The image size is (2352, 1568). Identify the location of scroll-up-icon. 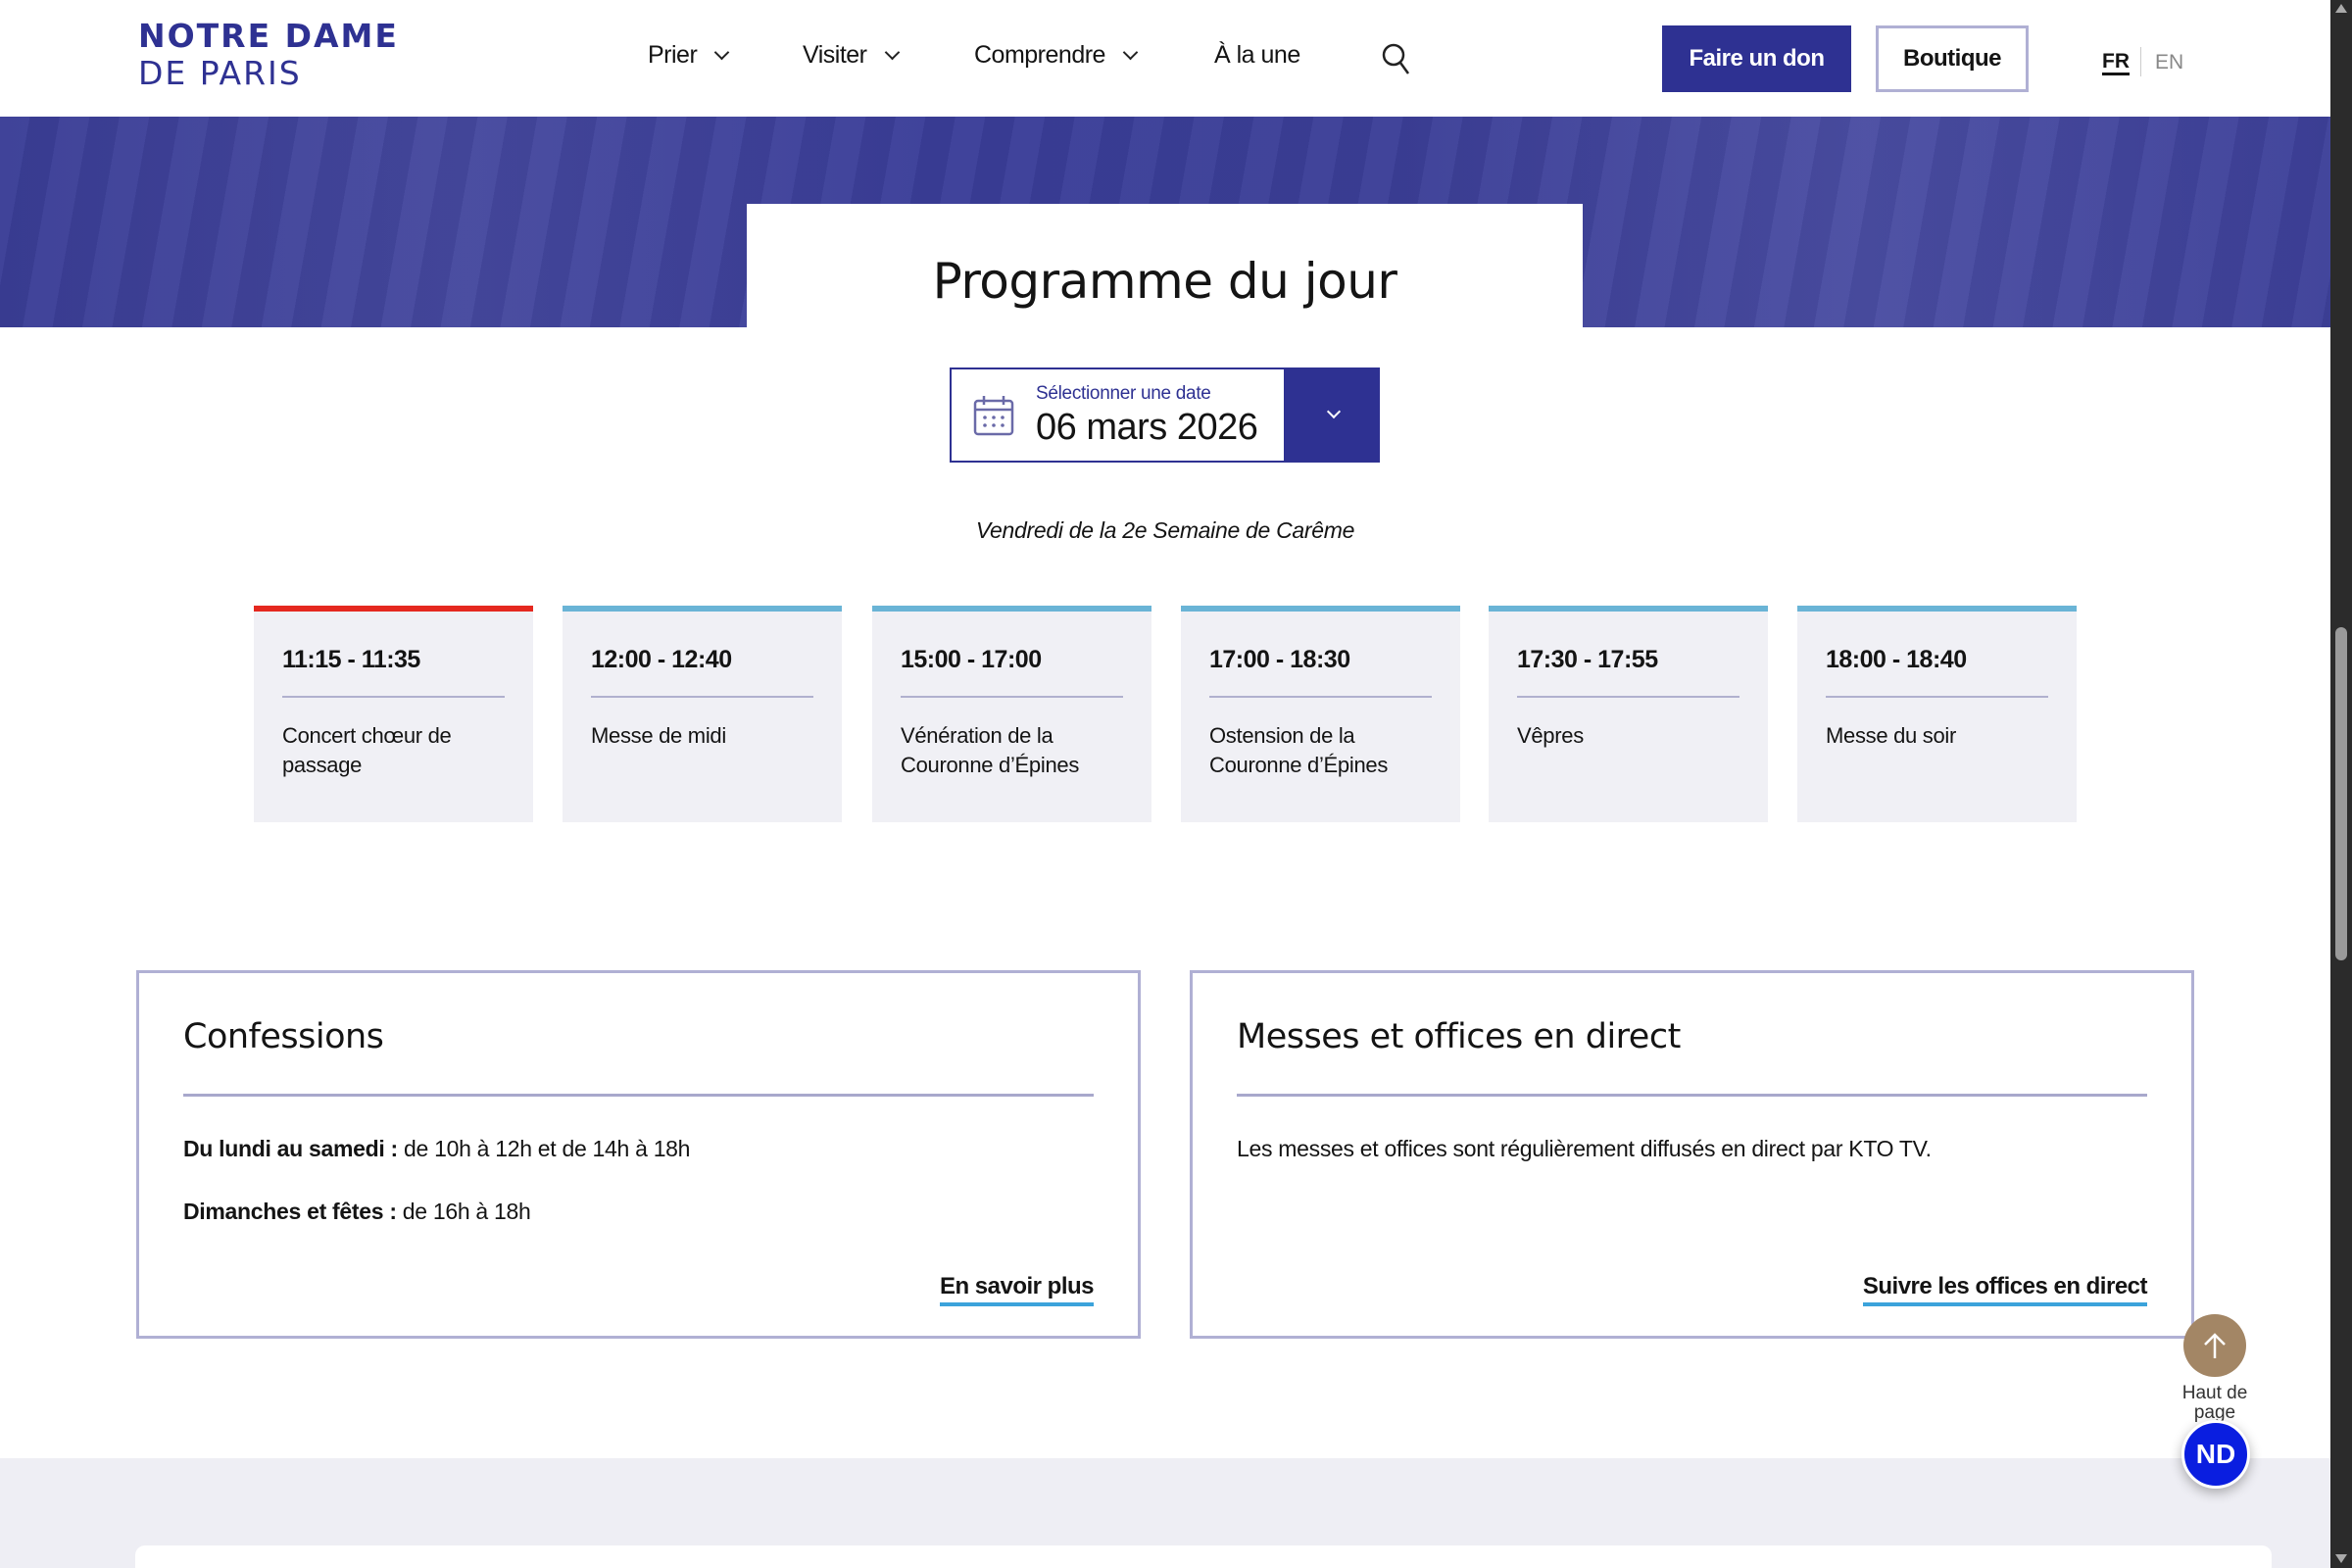
(2341, 8).